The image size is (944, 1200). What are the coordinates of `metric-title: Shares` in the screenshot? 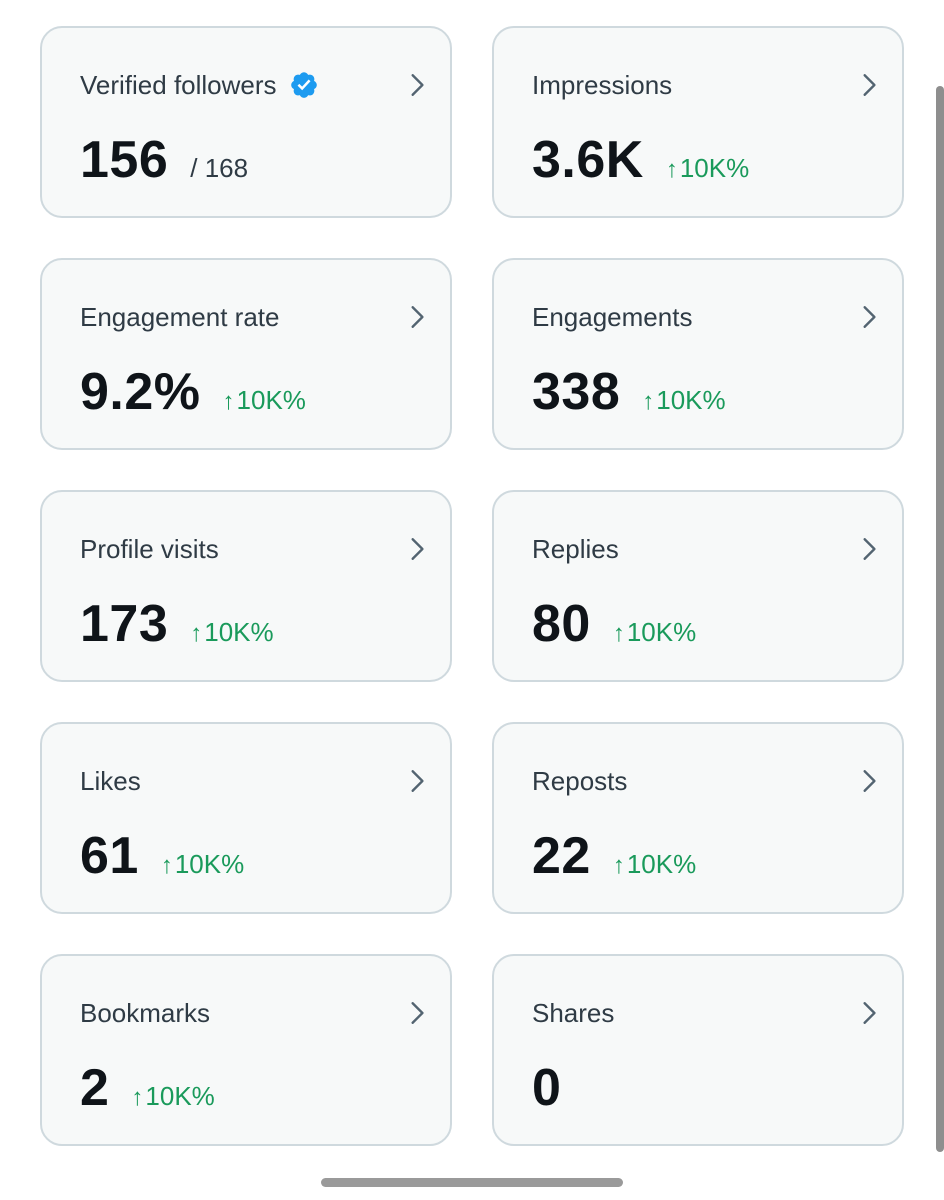 It's located at (573, 1013).